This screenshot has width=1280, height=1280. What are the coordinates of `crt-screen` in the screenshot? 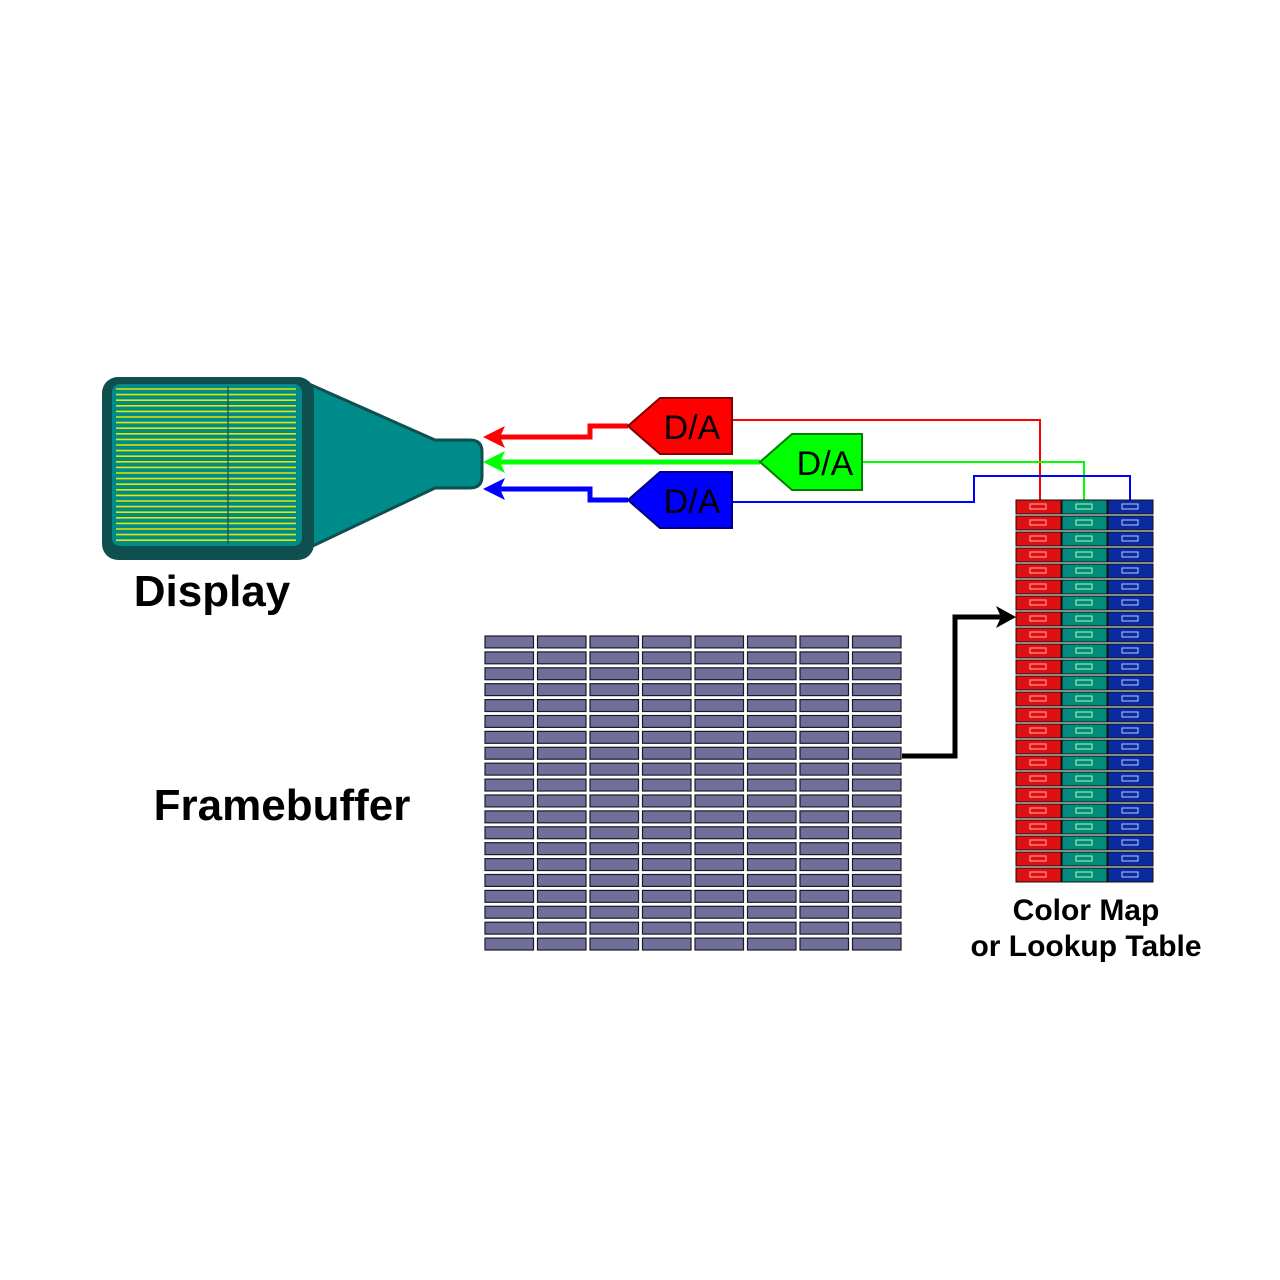 It's located at (207, 465).